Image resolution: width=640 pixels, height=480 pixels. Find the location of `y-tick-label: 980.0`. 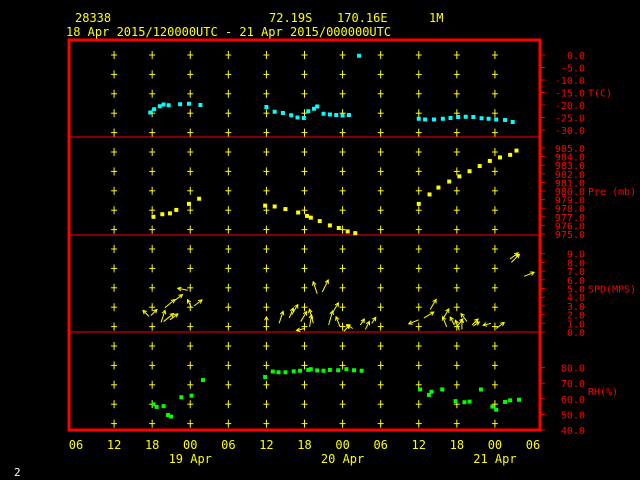

y-tick-label: 980.0 is located at coordinates (570, 192).